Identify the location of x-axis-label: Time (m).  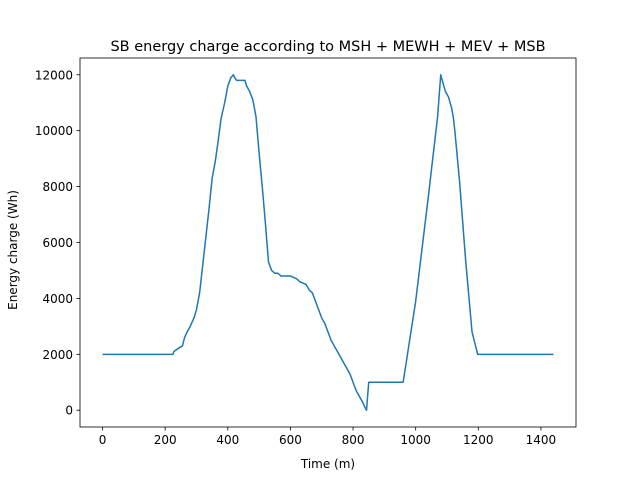
(327, 464).